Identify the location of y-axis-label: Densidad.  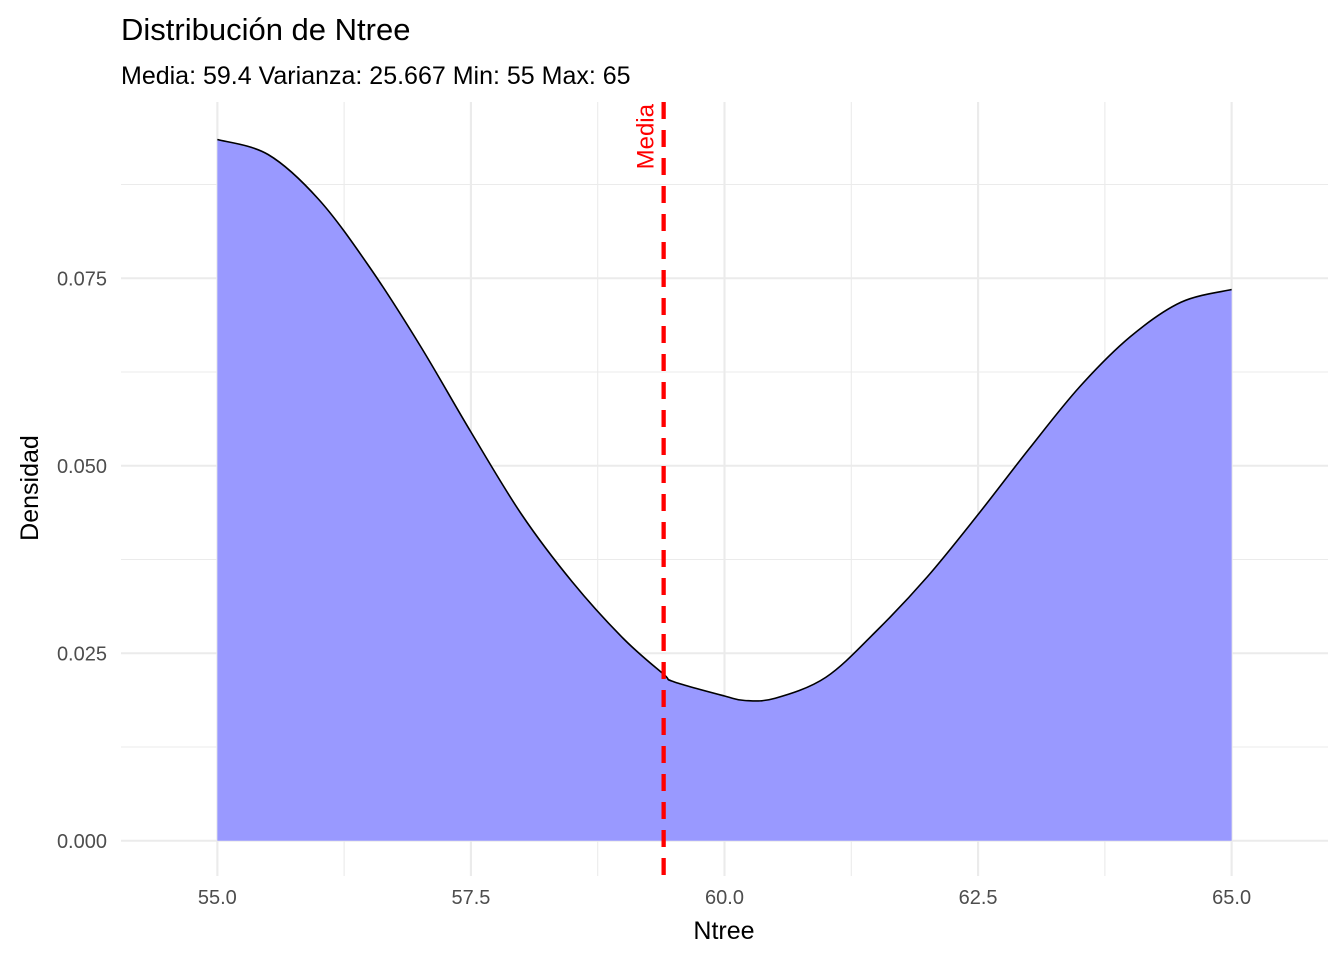
(30, 488).